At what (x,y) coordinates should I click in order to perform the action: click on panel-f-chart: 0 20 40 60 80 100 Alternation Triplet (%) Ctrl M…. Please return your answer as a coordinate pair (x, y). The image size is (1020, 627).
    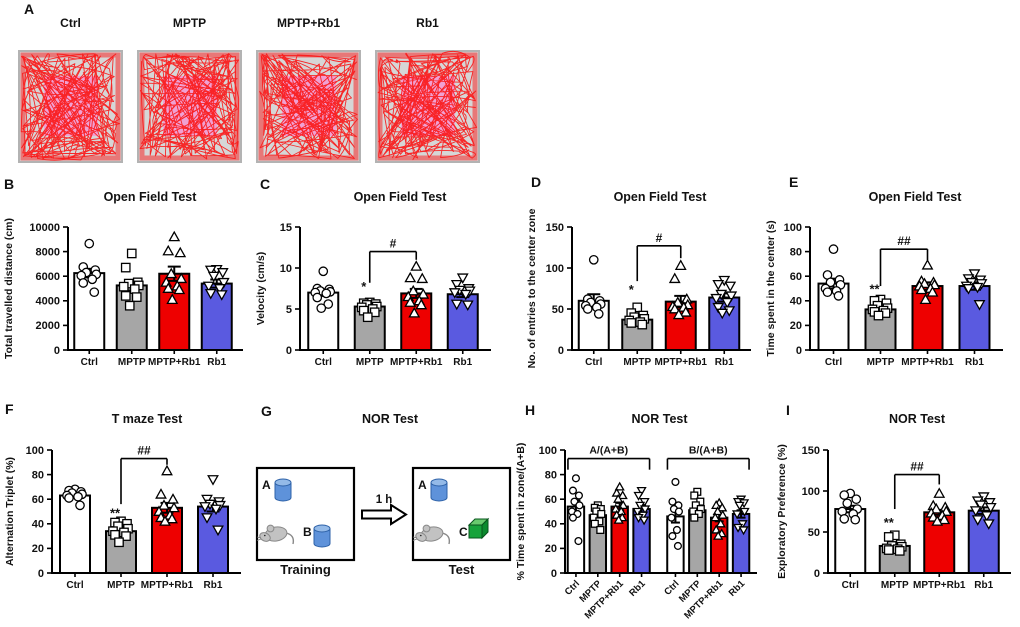
    Looking at the image, I should click on (122, 517).